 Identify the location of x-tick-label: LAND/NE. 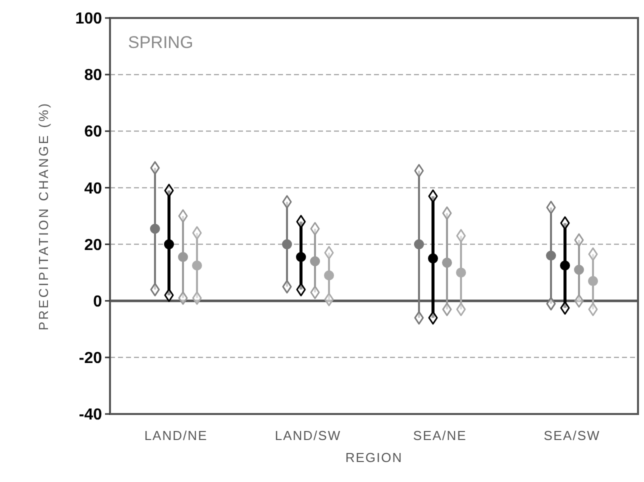
(176, 435).